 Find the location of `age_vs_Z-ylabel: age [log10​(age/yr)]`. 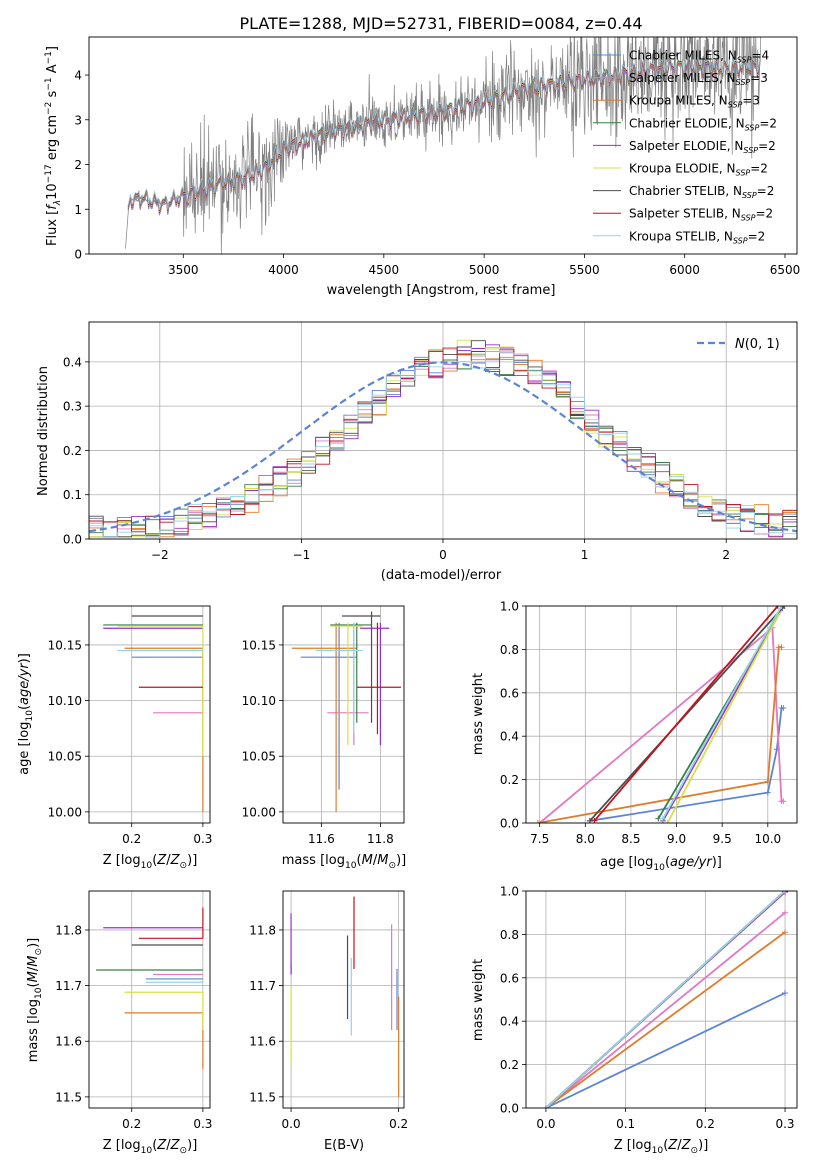

age_vs_Z-ylabel: age [log10​(age/yr)] is located at coordinates (26, 714).